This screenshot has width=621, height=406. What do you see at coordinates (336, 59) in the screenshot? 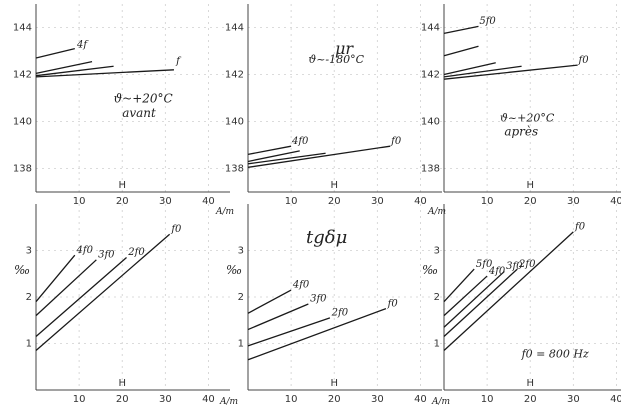
I see `annotation: ϑ~-180°C` at bounding box center [336, 59].